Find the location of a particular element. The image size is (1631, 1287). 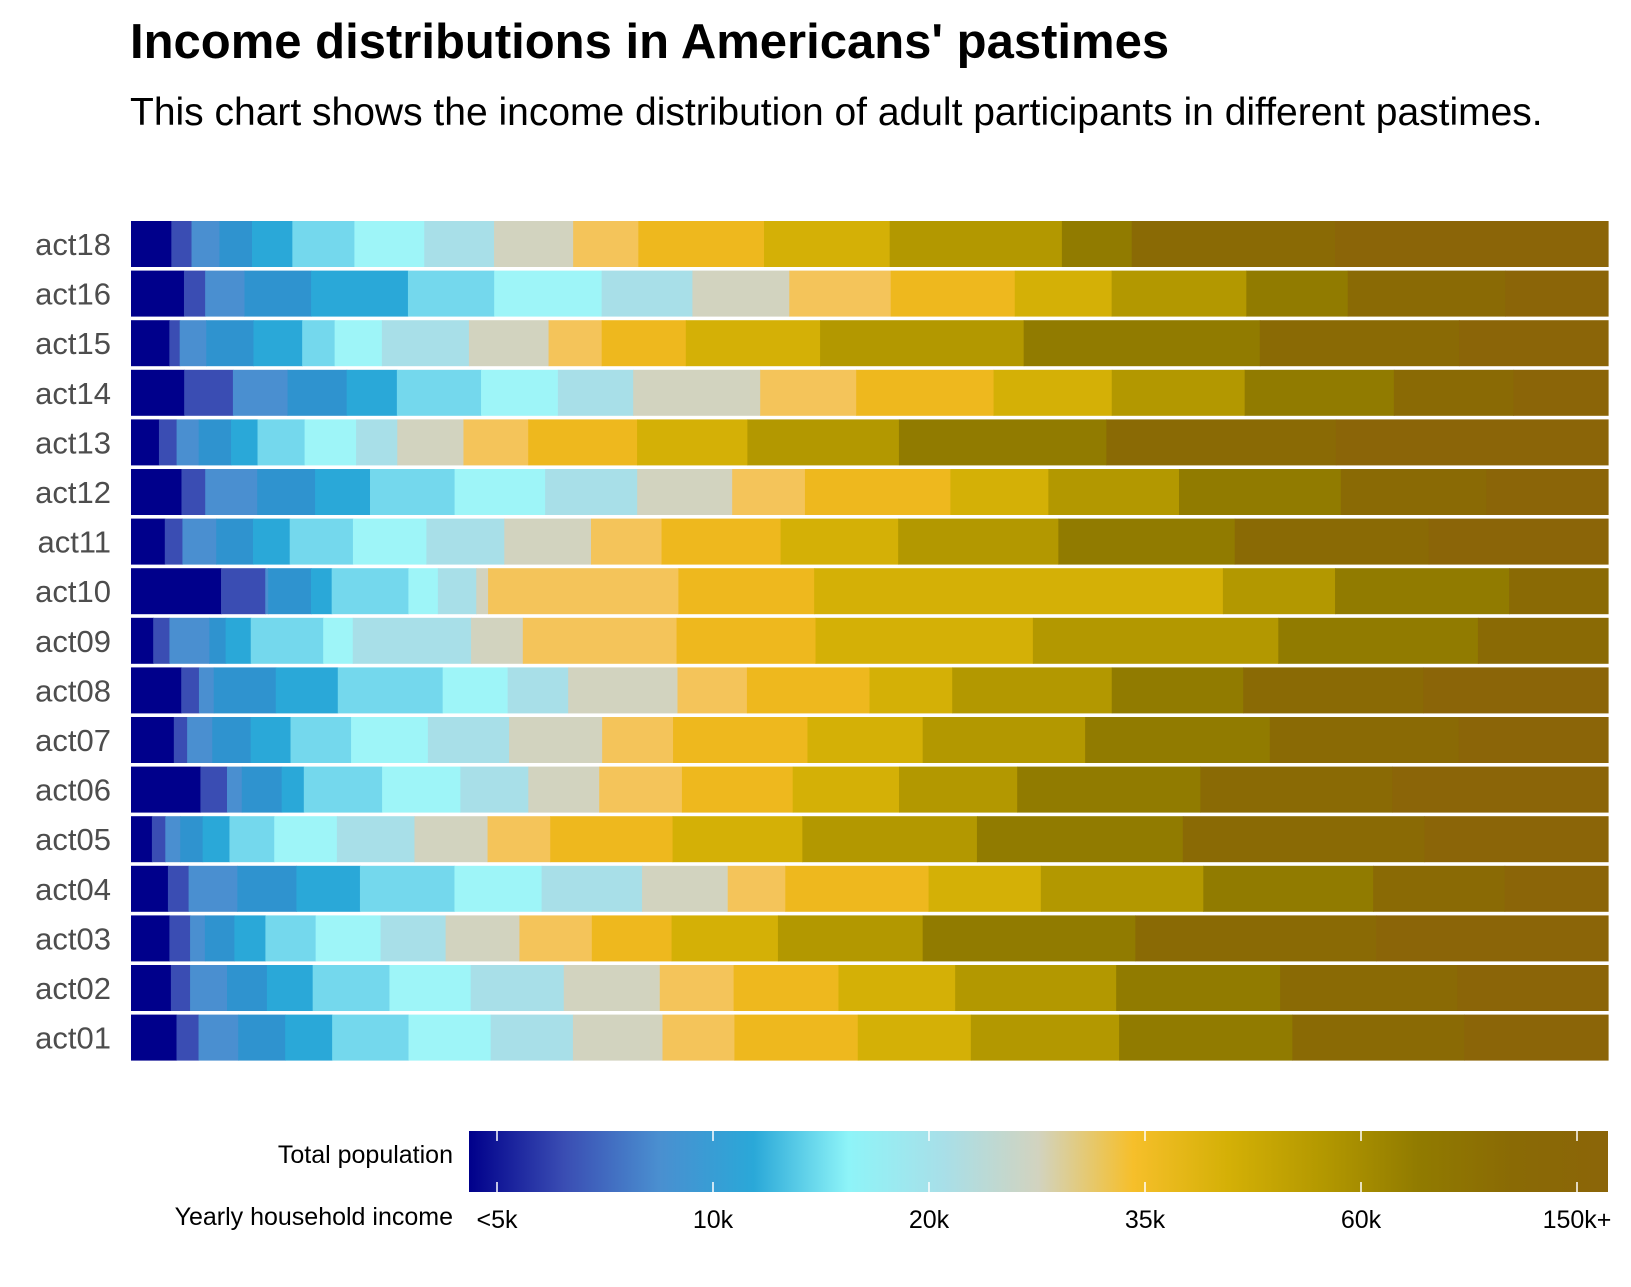

row-label-act03: act03 is located at coordinates (73, 938).